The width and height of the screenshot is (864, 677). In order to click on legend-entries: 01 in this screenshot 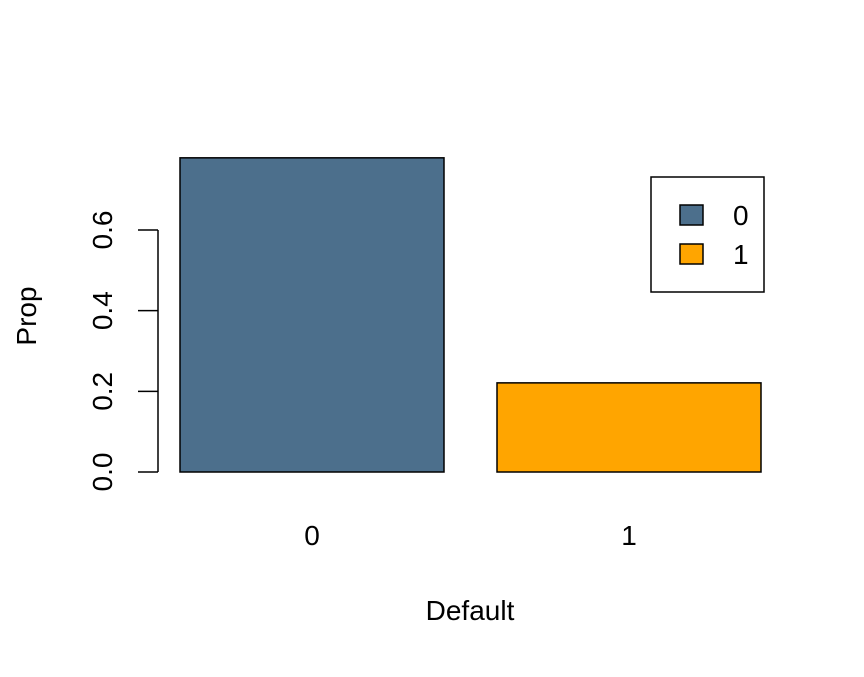, I will do `click(714, 235)`.